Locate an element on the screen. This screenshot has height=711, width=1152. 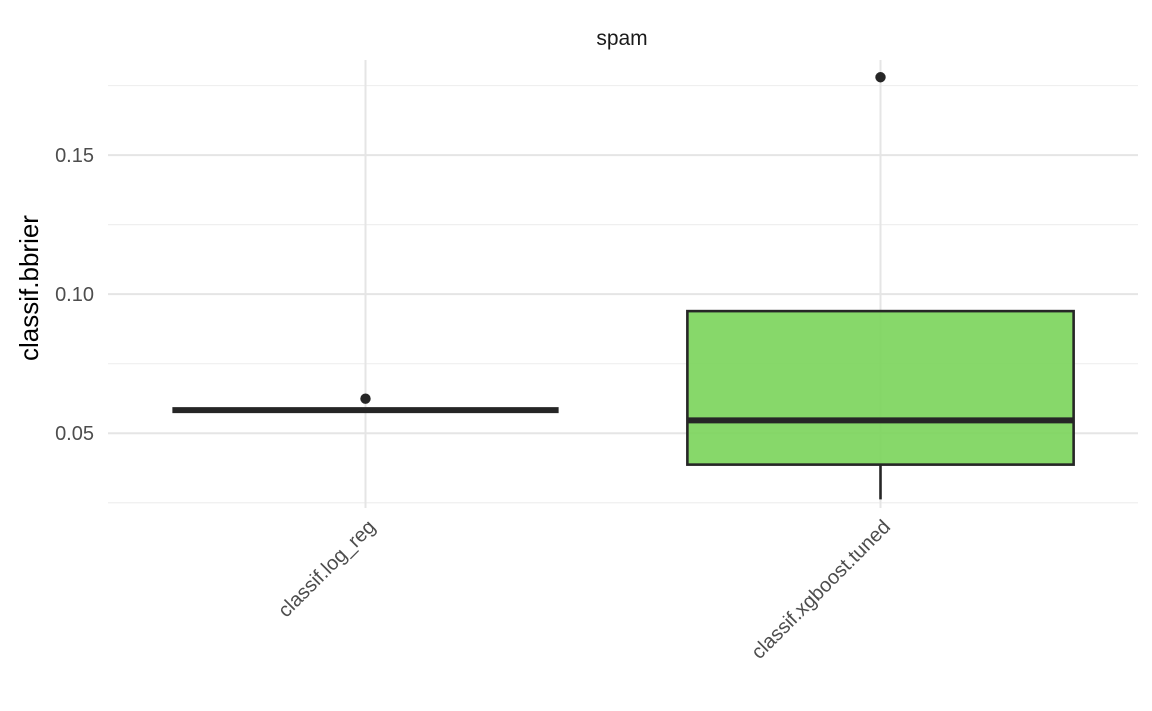
box-body is located at coordinates (880, 387).